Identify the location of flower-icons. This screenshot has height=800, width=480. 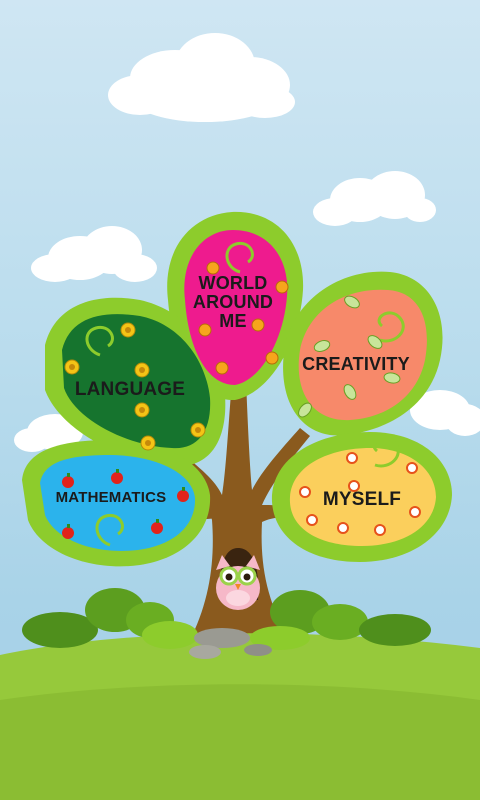
(360, 494).